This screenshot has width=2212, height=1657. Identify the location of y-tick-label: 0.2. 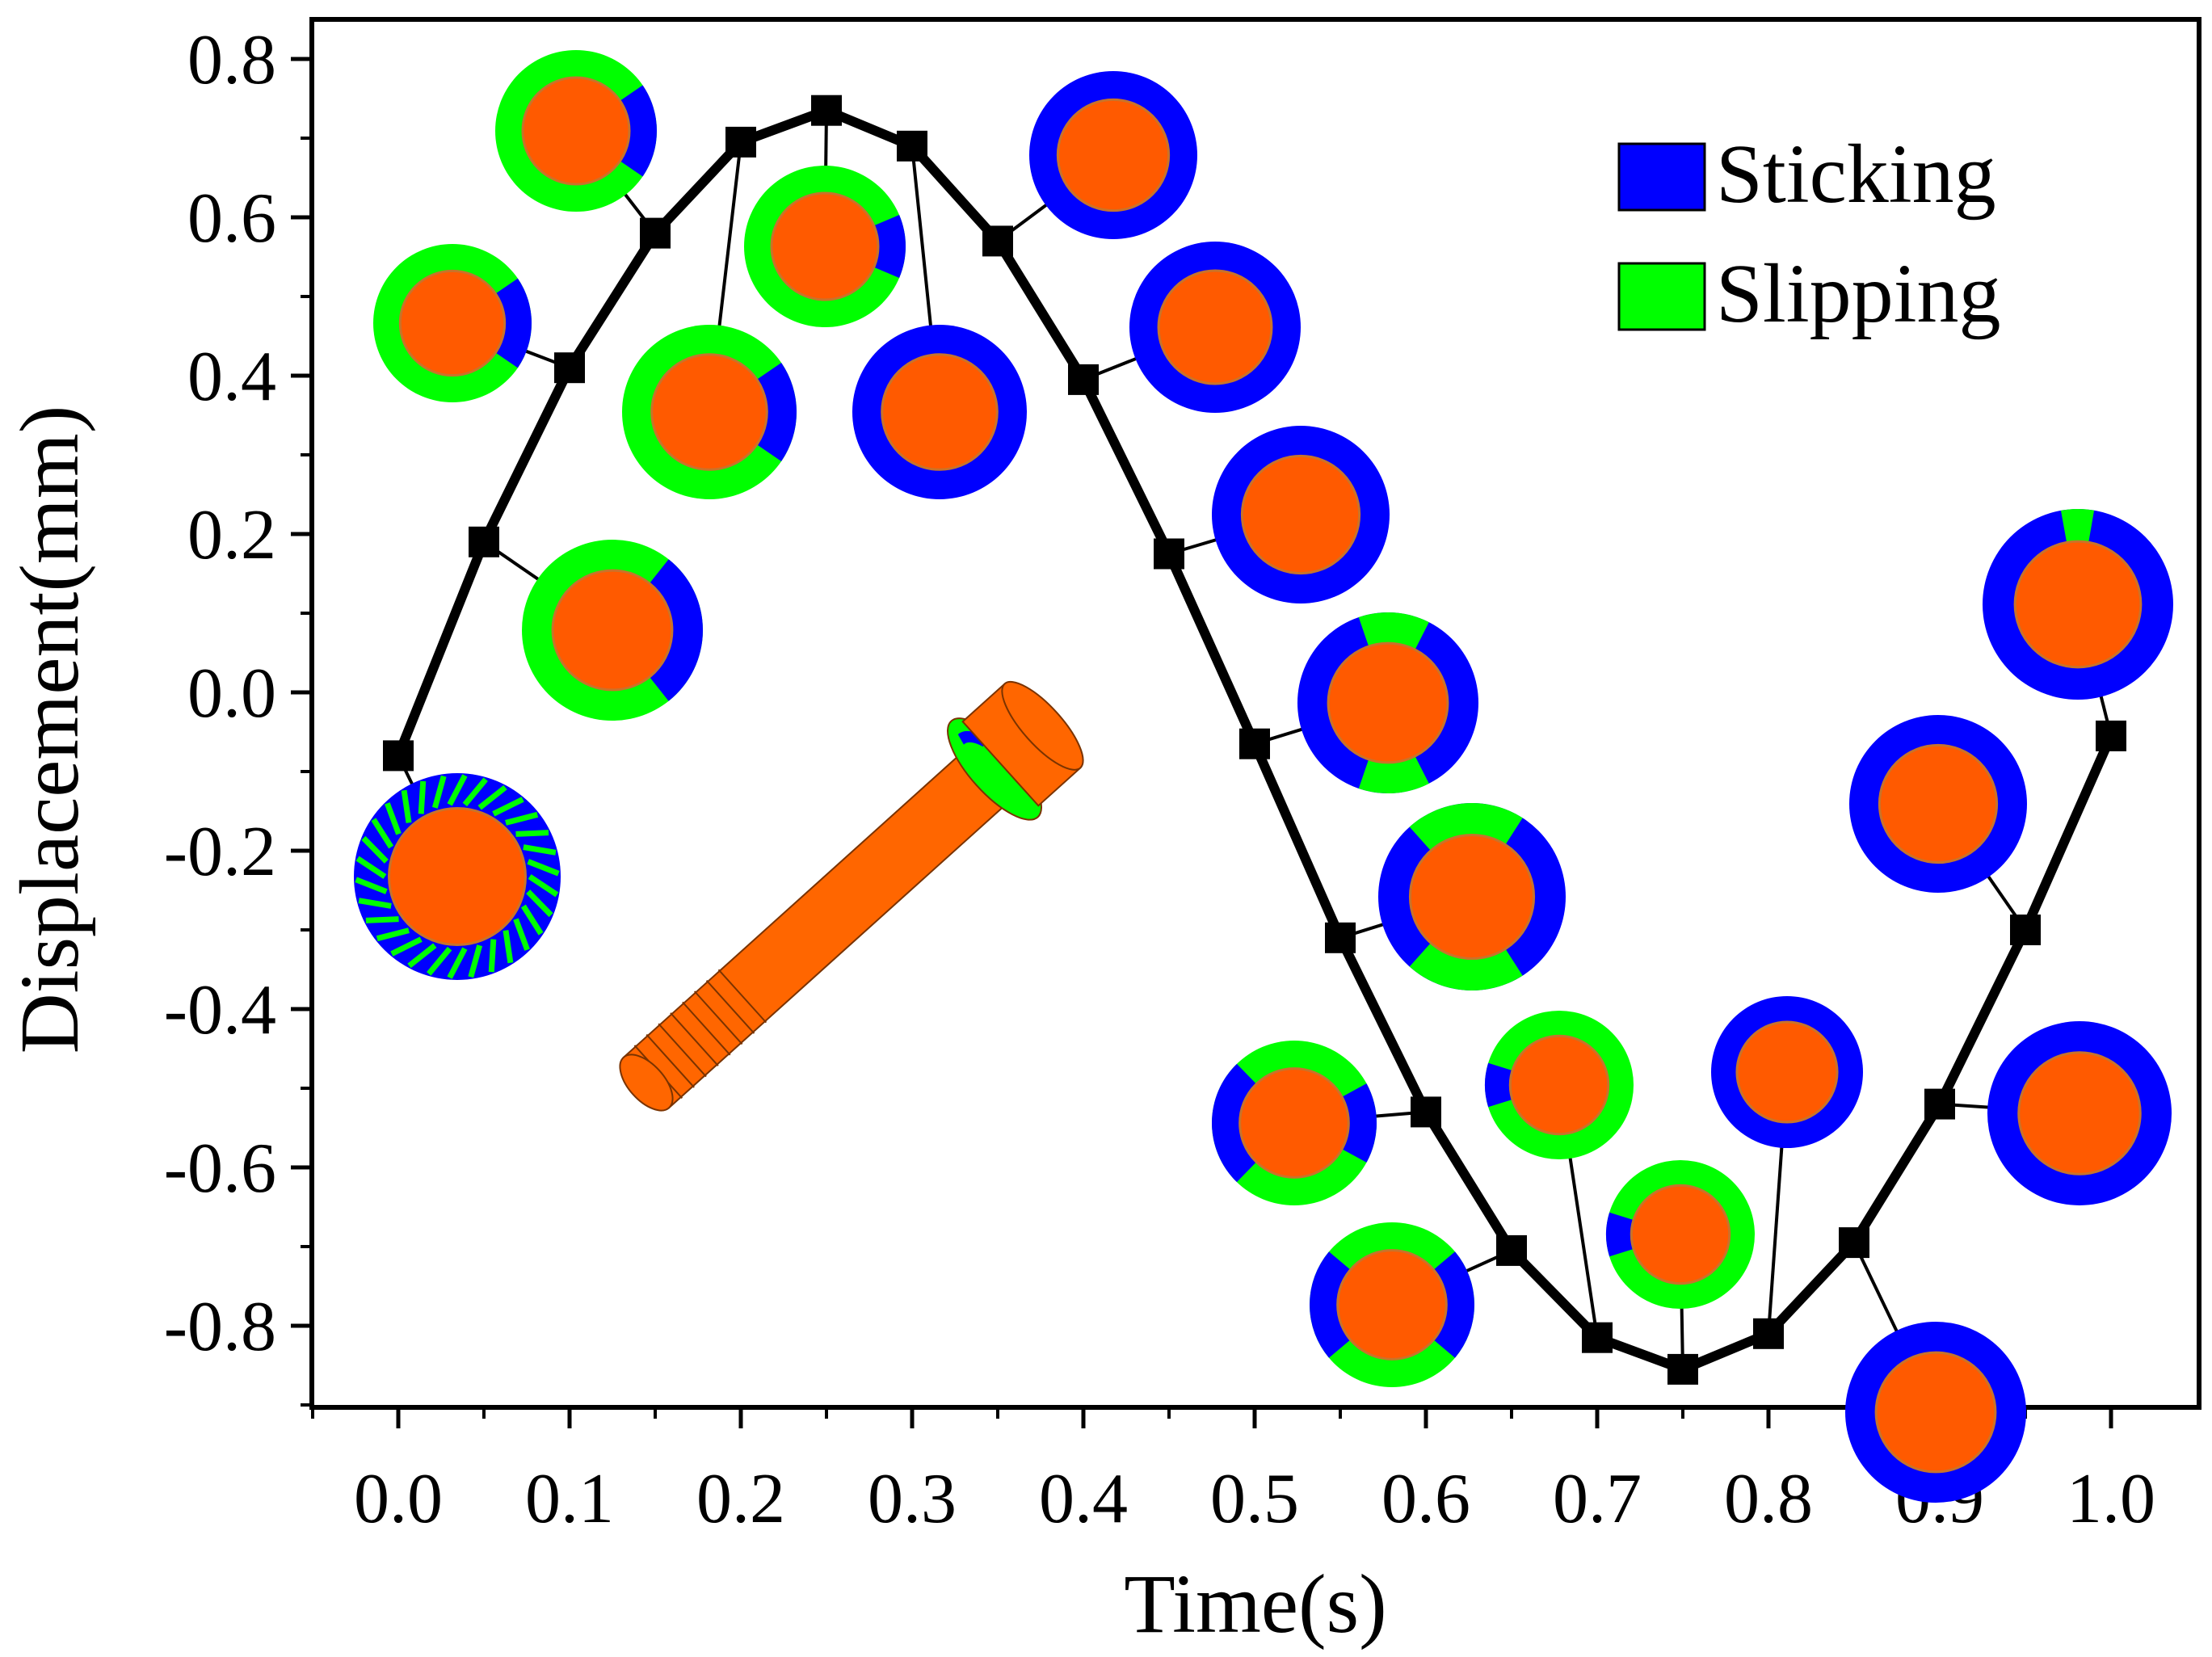
(232, 535).